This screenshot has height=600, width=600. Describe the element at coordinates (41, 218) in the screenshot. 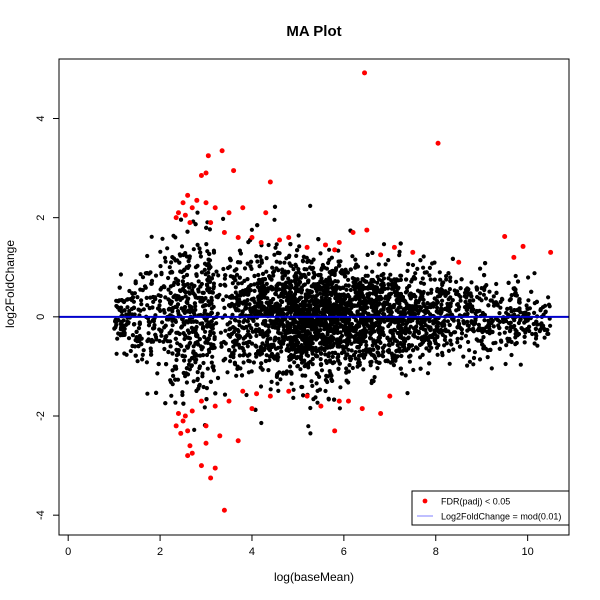

I see `y-tick-label: 2` at that location.